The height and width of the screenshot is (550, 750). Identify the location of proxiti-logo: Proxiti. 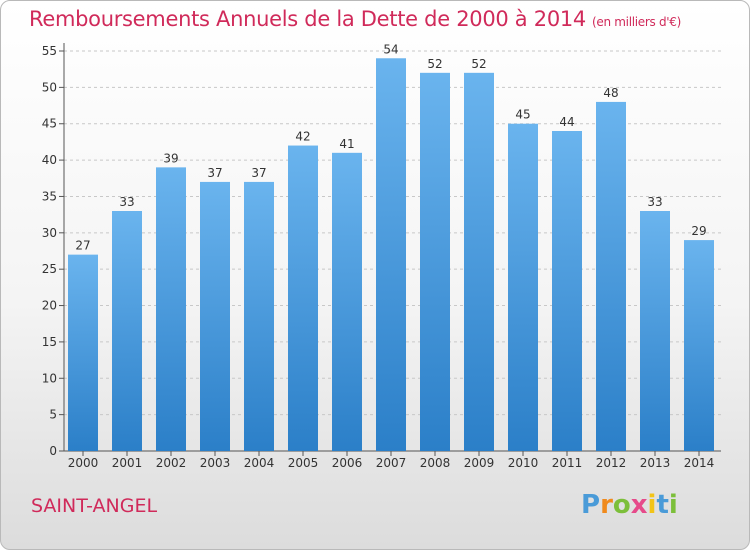
(629, 505).